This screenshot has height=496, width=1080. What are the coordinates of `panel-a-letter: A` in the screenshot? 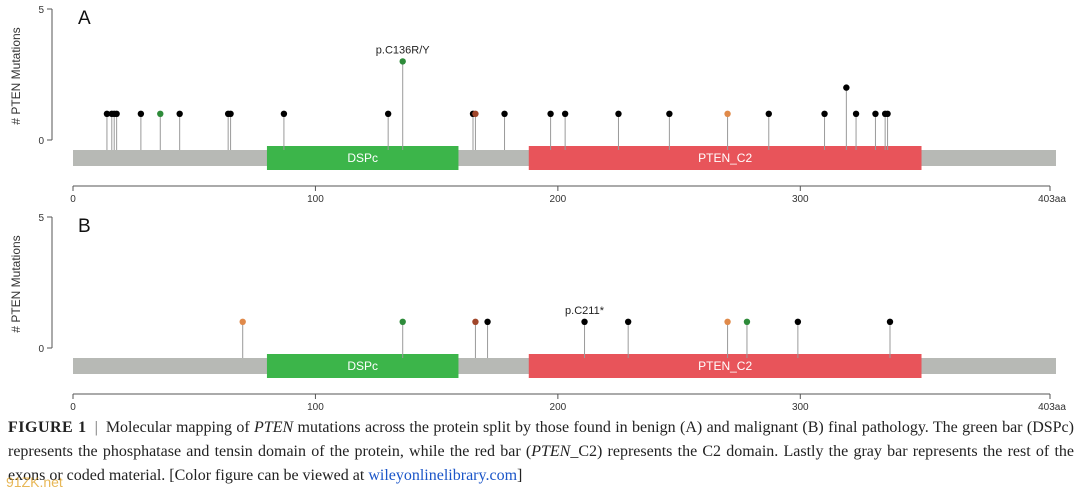 It's located at (84, 18).